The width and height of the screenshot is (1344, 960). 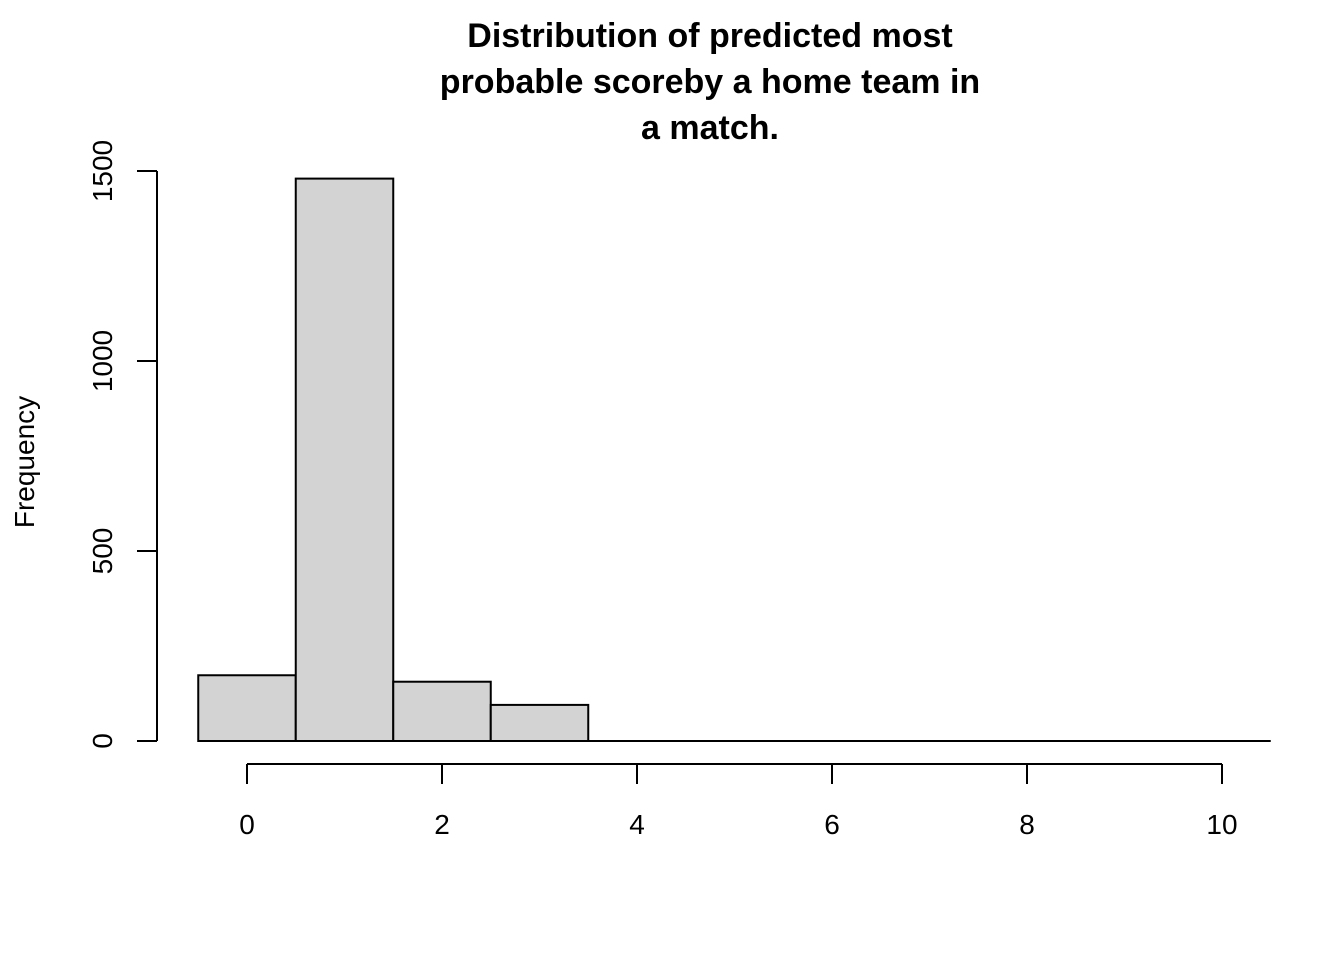 I want to click on chart-title-line-1: Distribution of predicted most, so click(x=709, y=36).